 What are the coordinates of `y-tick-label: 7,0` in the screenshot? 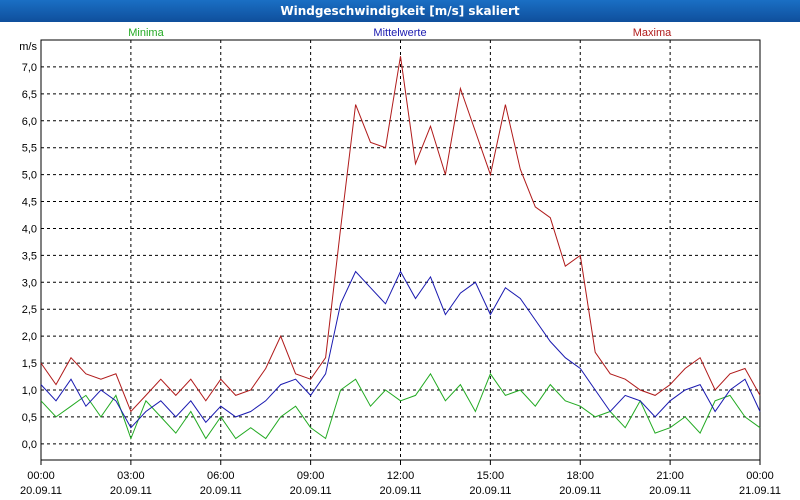 It's located at (29, 68).